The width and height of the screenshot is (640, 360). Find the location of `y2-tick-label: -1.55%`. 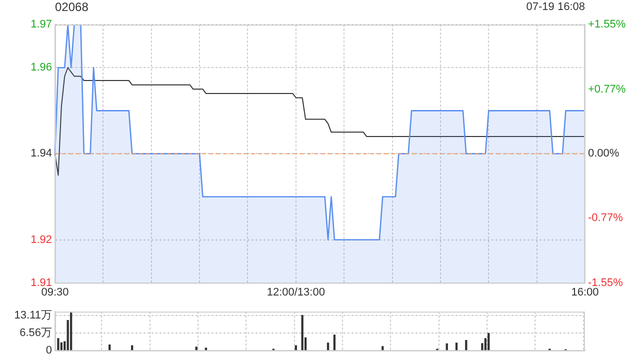

y2-tick-label: -1.55% is located at coordinates (606, 282).